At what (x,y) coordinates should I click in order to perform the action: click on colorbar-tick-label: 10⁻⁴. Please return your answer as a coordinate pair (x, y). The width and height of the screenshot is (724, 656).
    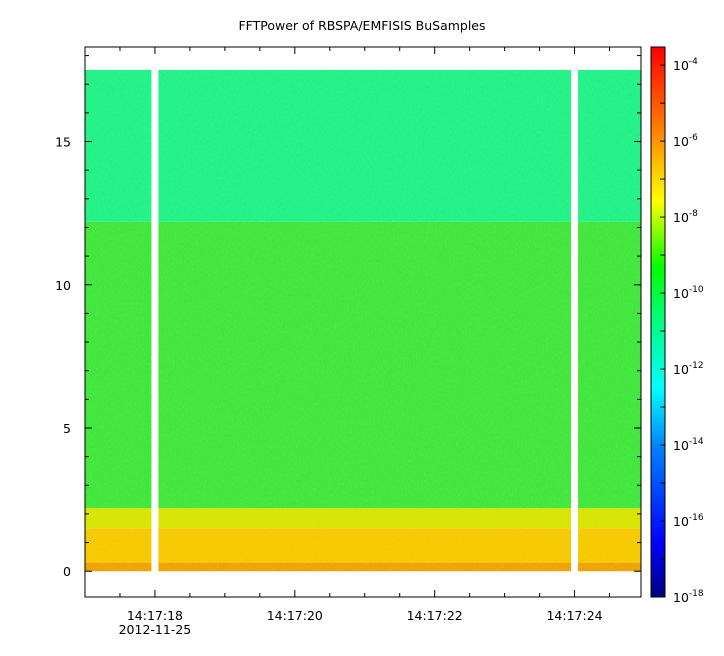
    Looking at the image, I should click on (685, 65).